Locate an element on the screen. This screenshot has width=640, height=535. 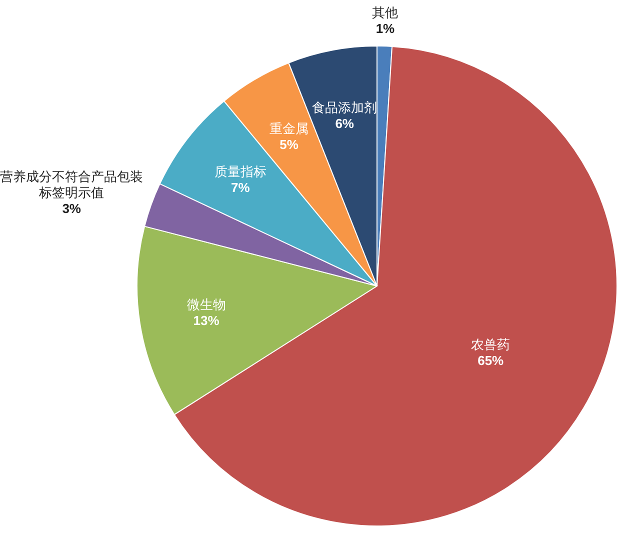
slice-label: 重金属 is located at coordinates (289, 129).